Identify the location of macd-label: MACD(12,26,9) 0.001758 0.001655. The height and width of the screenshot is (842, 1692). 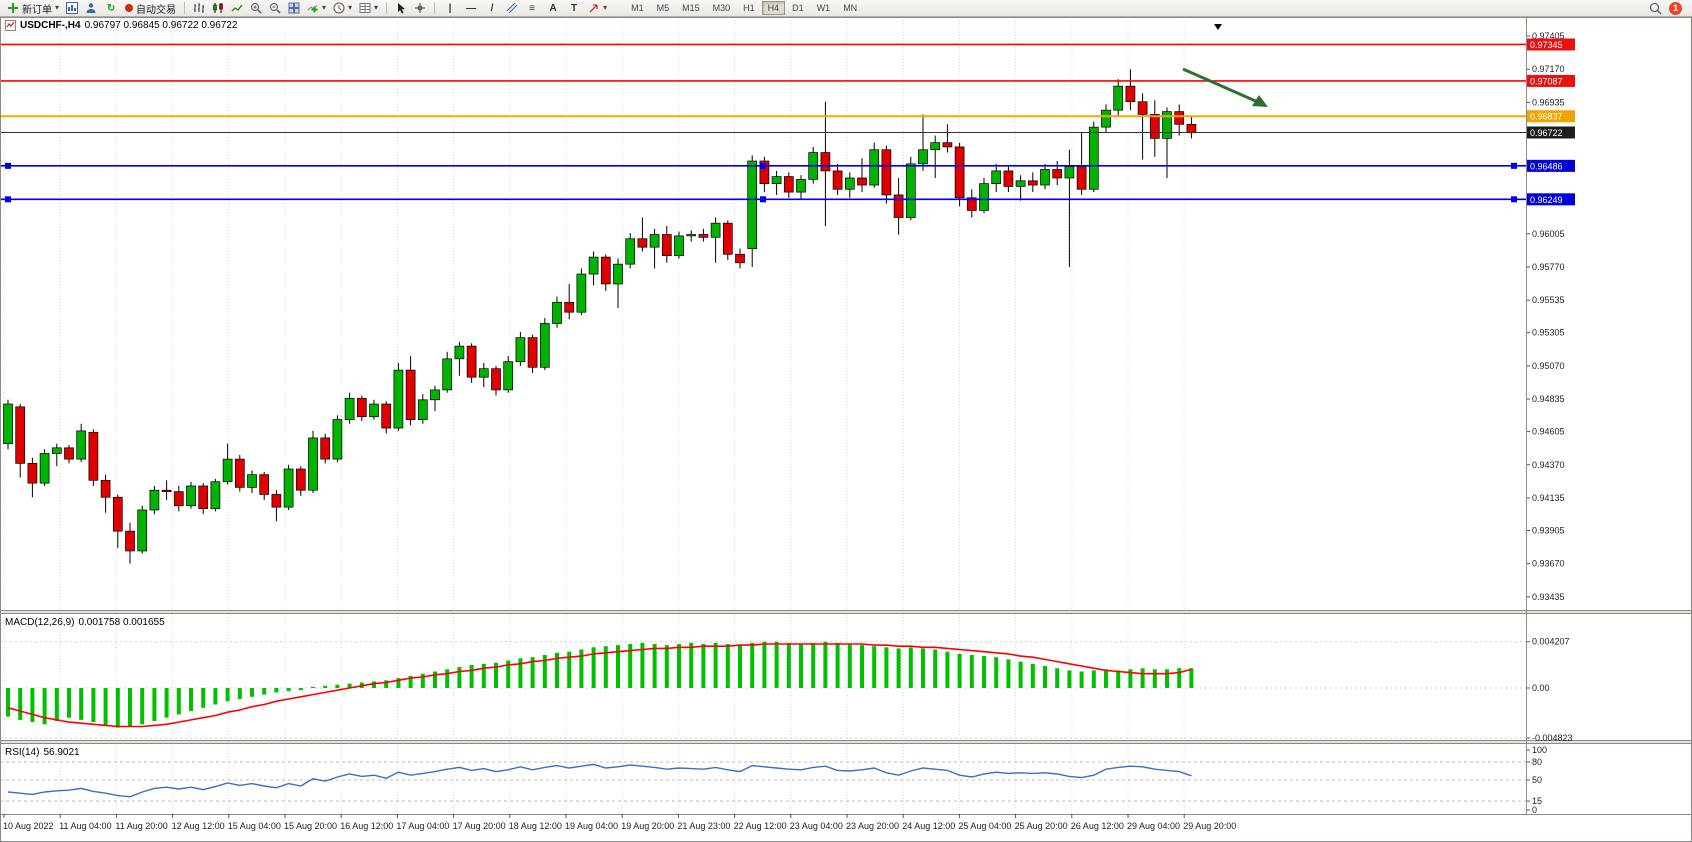
(85, 622).